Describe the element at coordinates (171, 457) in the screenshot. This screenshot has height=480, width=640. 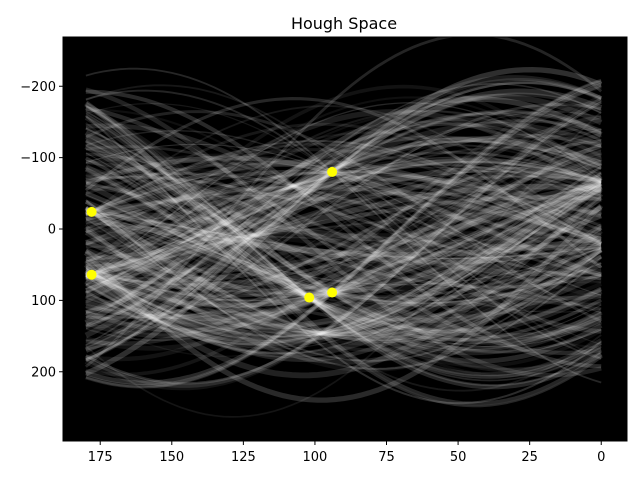
I see `x-tick-label: 150` at that location.